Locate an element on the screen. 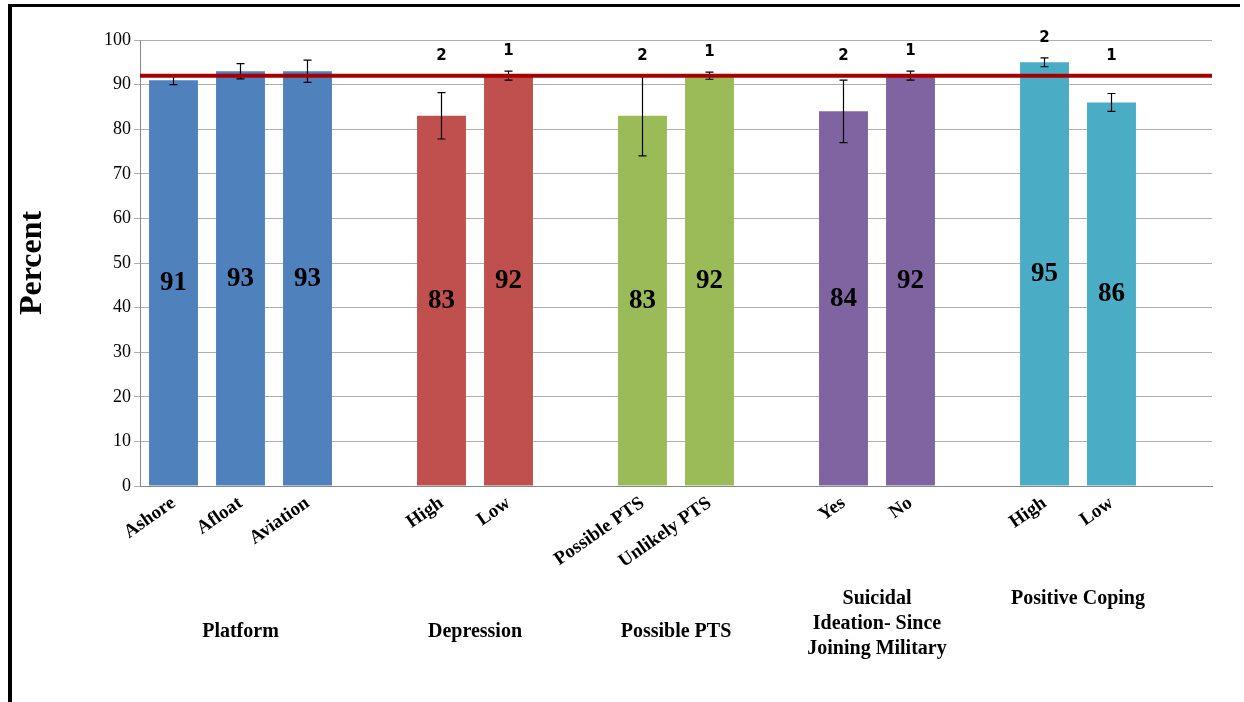 The image size is (1244, 702). y-tick-label: 20 is located at coordinates (122, 395).